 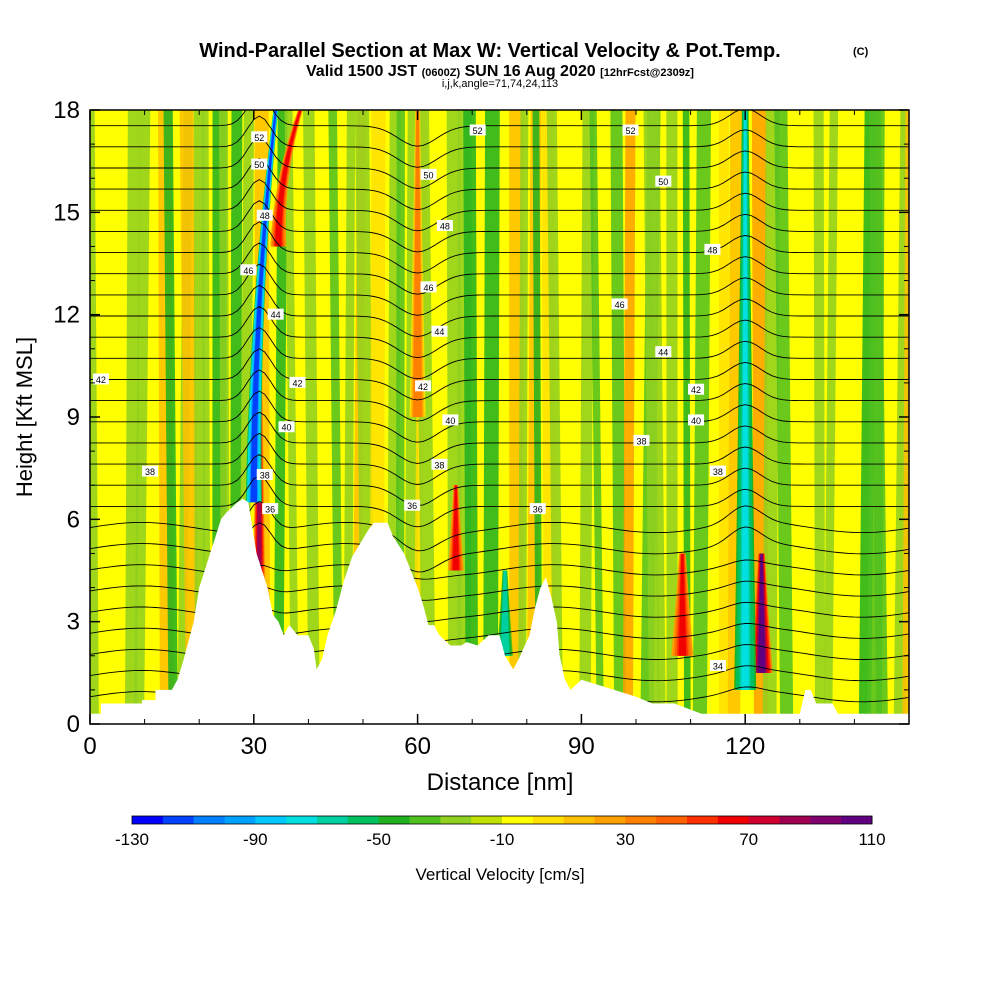 What do you see at coordinates (132, 839) in the screenshot?
I see `colorbar-tick-label: -130` at bounding box center [132, 839].